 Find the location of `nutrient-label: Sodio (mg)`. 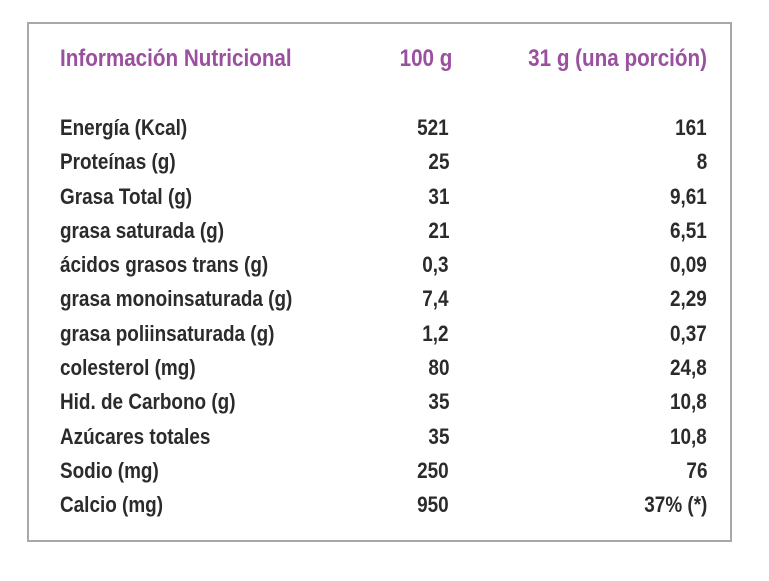

nutrient-label: Sodio (mg) is located at coordinates (109, 470).